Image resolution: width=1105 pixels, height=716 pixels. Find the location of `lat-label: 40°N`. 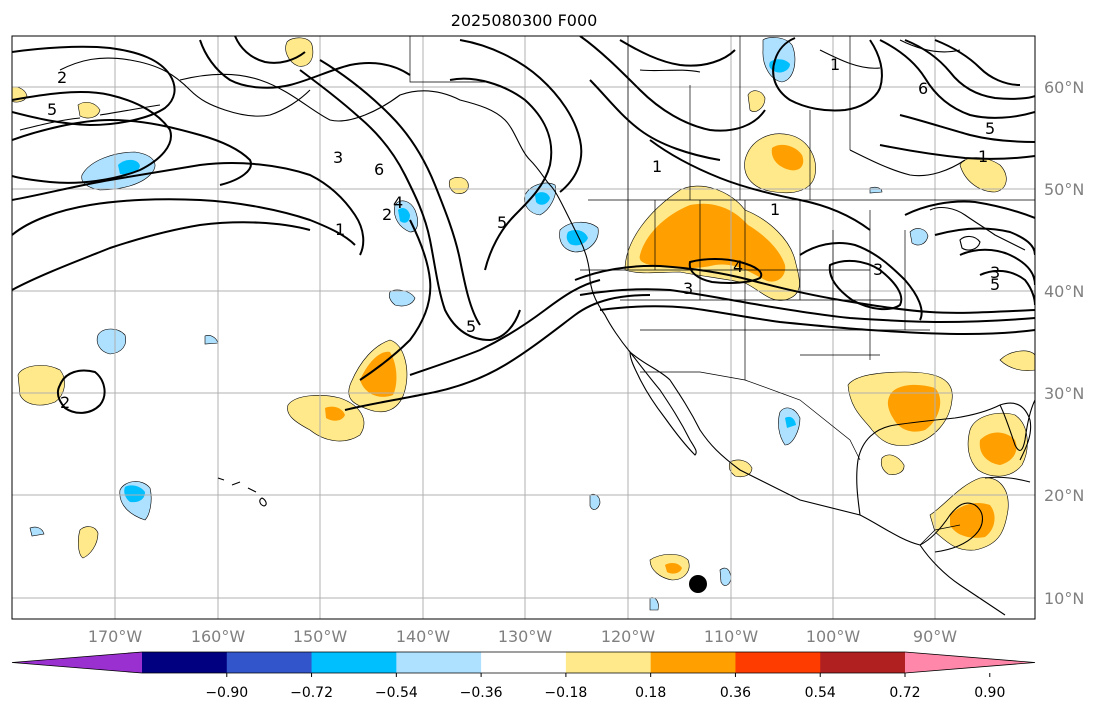

lat-label: 40°N is located at coordinates (1064, 291).